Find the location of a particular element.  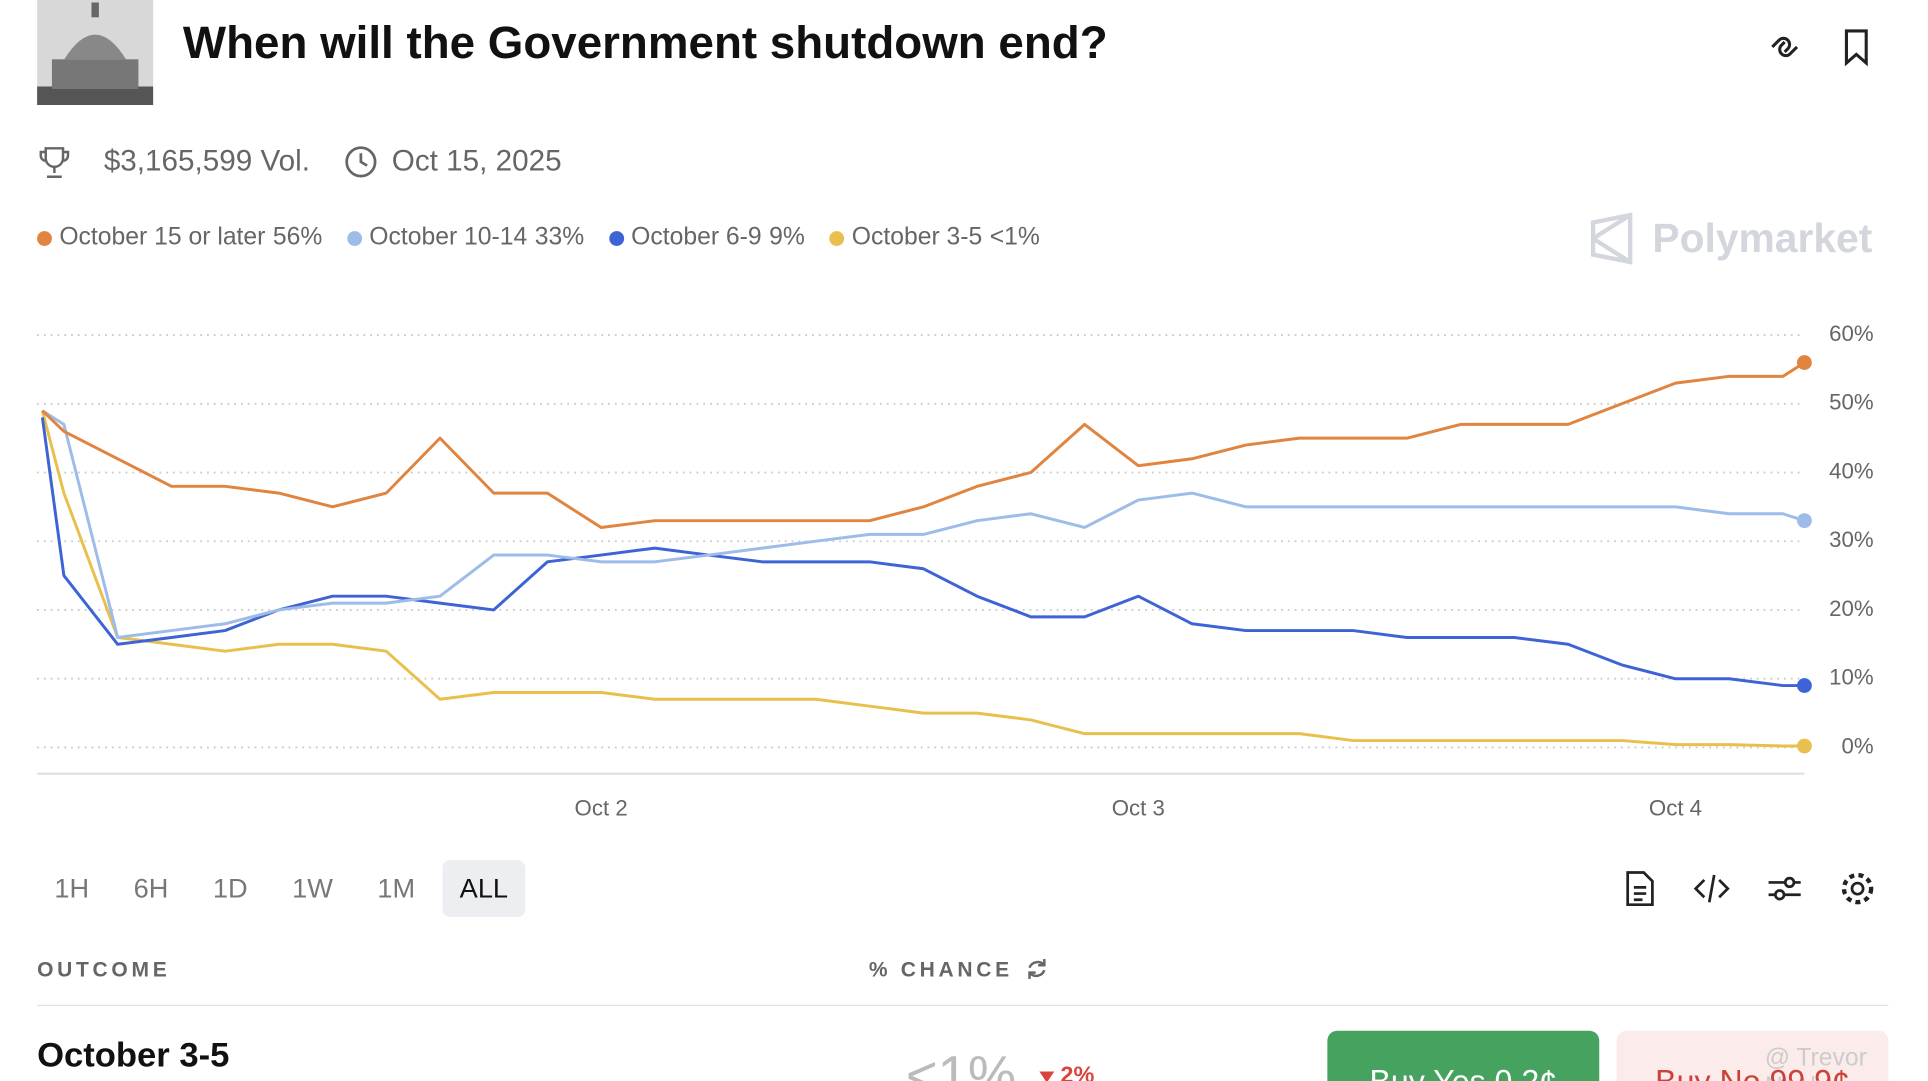

timeframe-button: 1D is located at coordinates (230, 888).